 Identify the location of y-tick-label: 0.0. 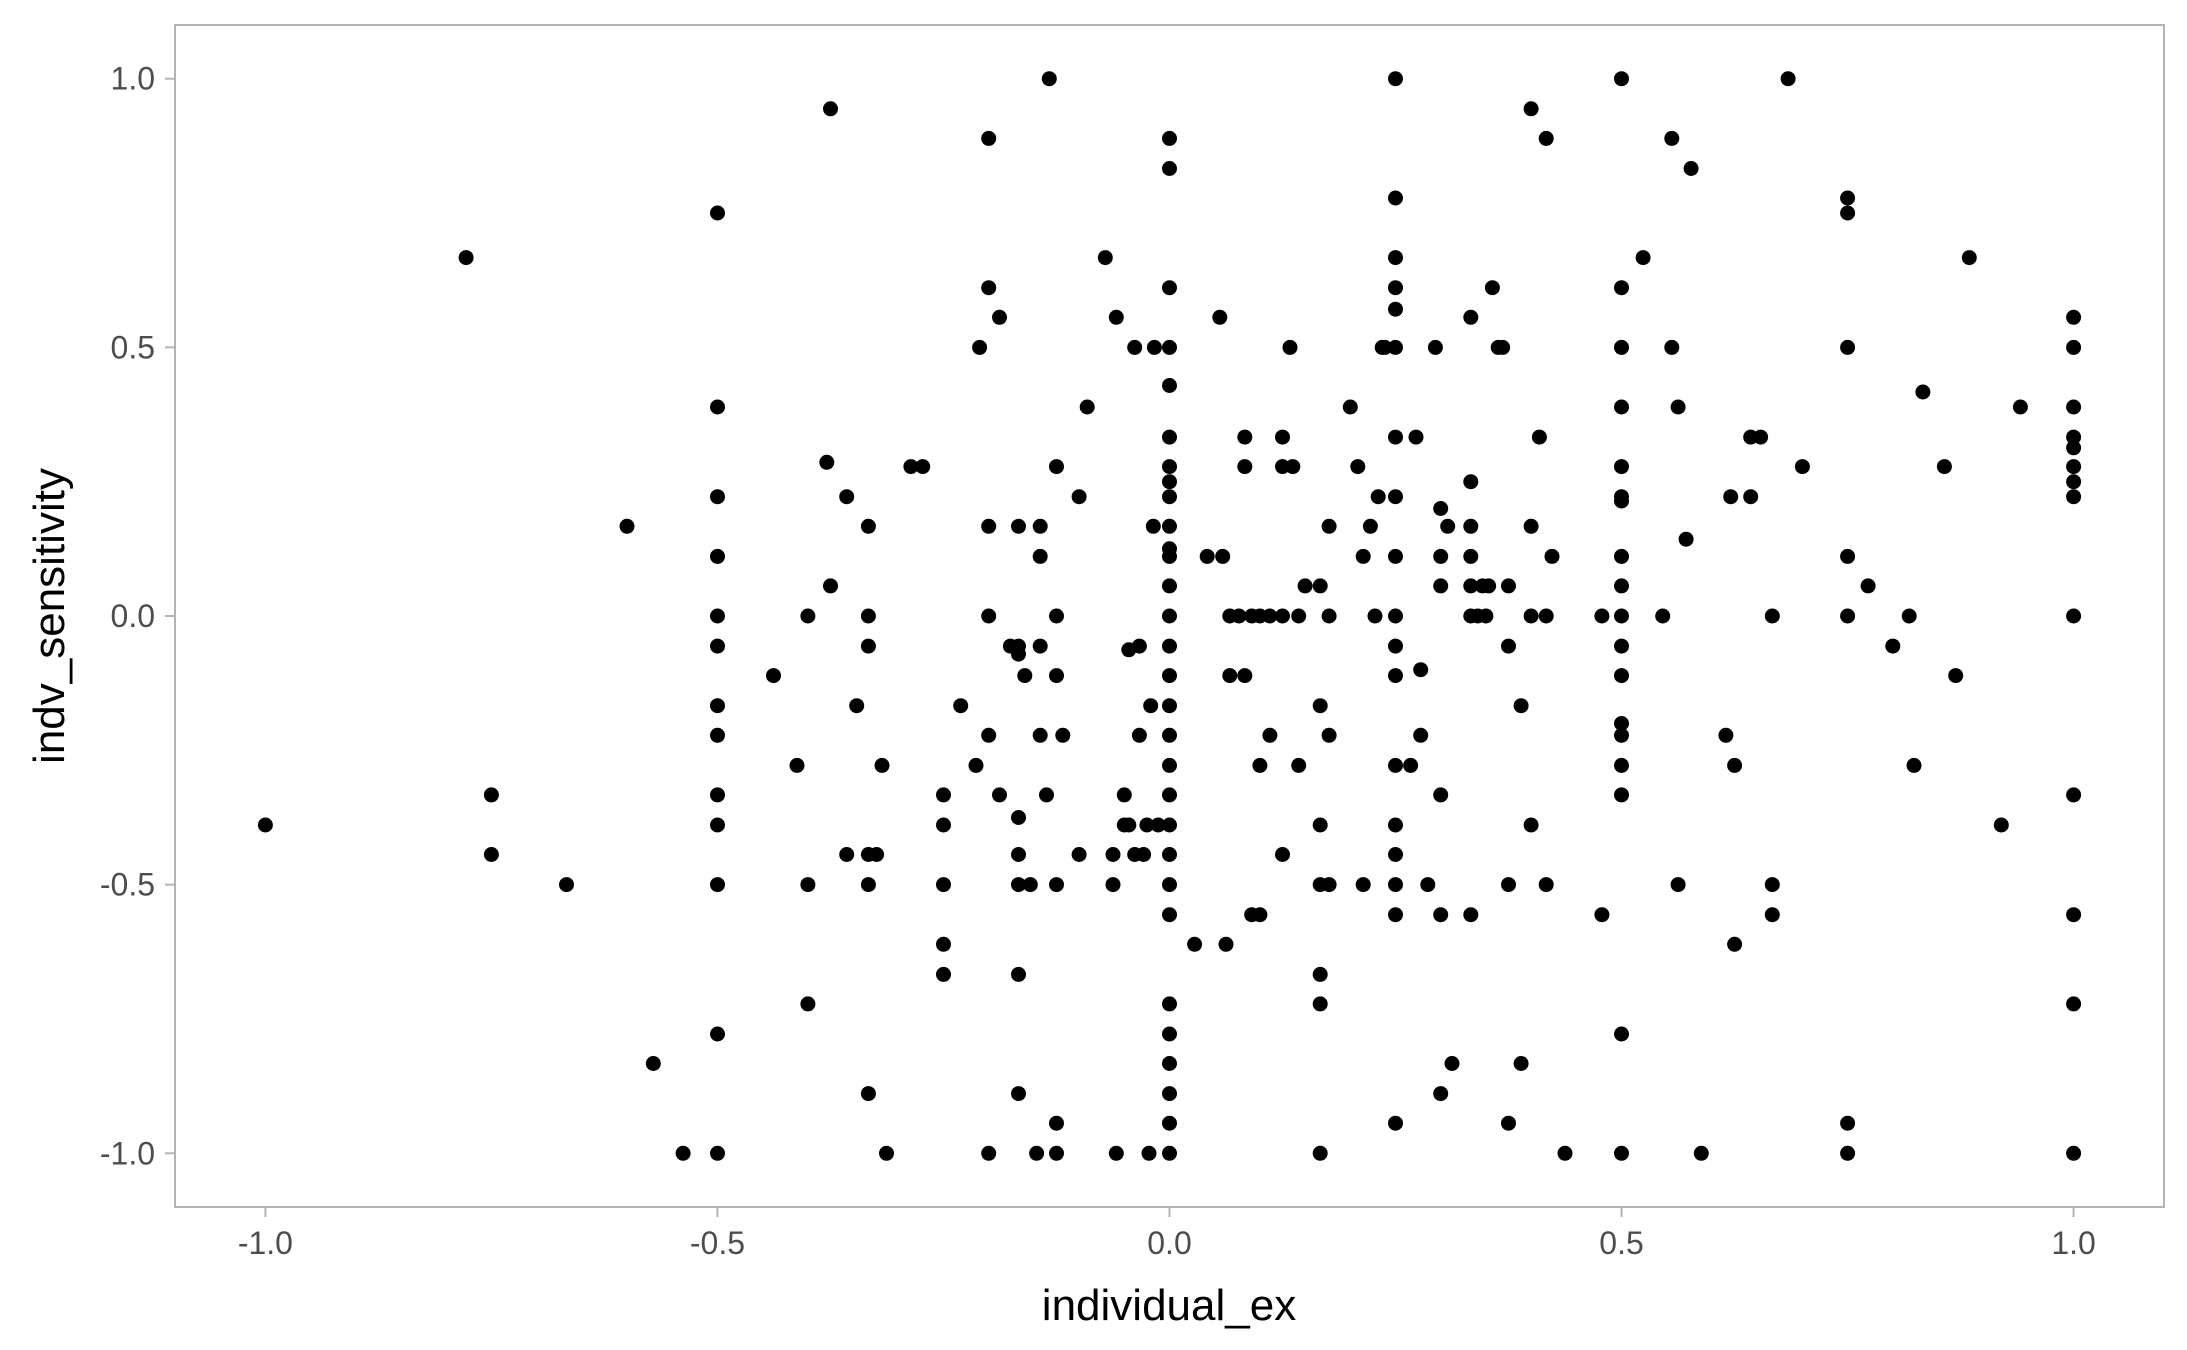
(133, 616).